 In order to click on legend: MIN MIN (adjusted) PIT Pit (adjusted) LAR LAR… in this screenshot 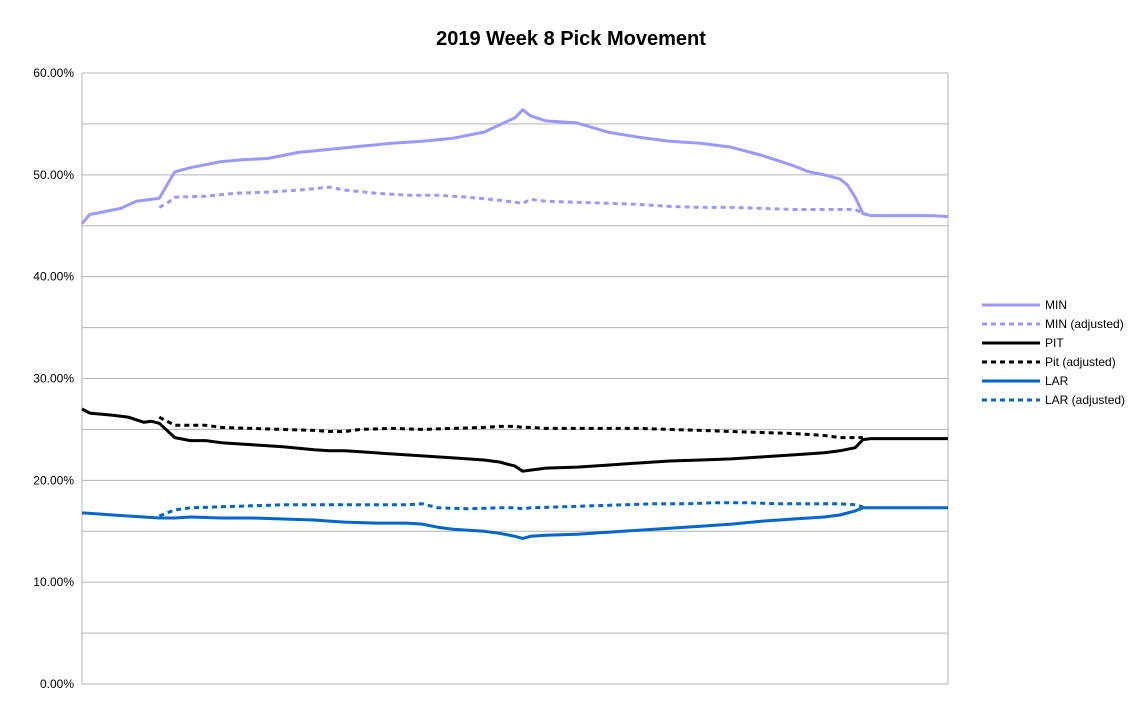, I will do `click(1053, 352)`.